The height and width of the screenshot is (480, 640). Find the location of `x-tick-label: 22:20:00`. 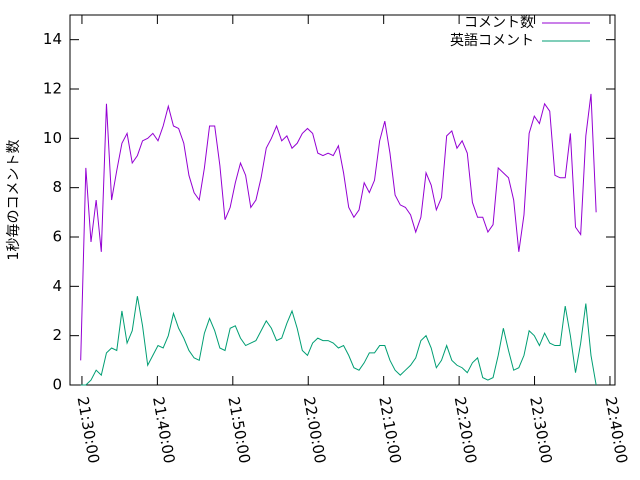

x-tick-label: 22:20:00 is located at coordinates (465, 429).